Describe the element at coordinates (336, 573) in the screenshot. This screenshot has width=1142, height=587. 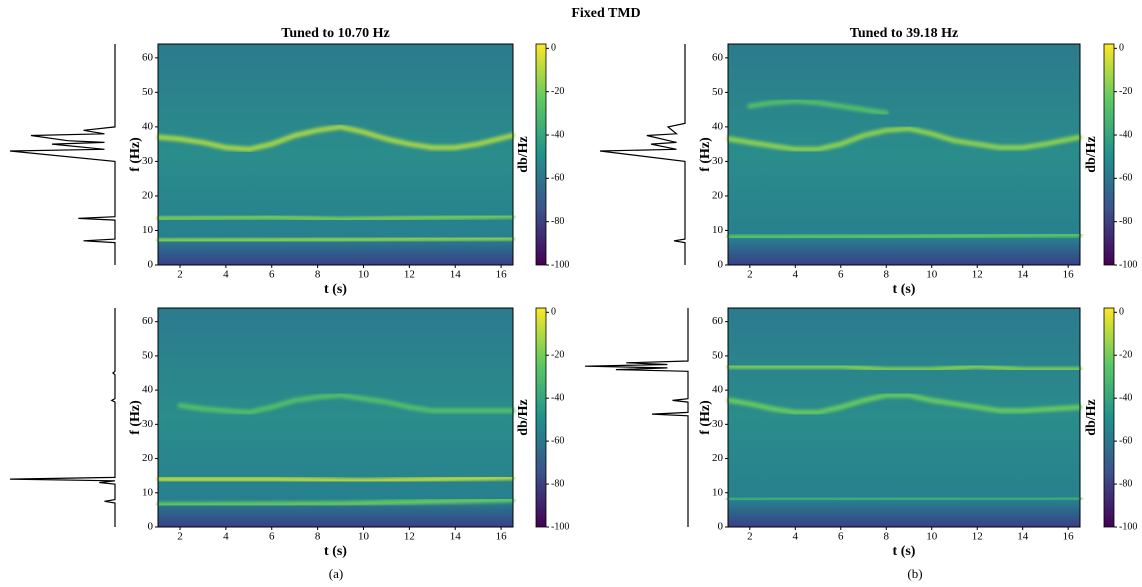
I see `caption: (a)` at that location.